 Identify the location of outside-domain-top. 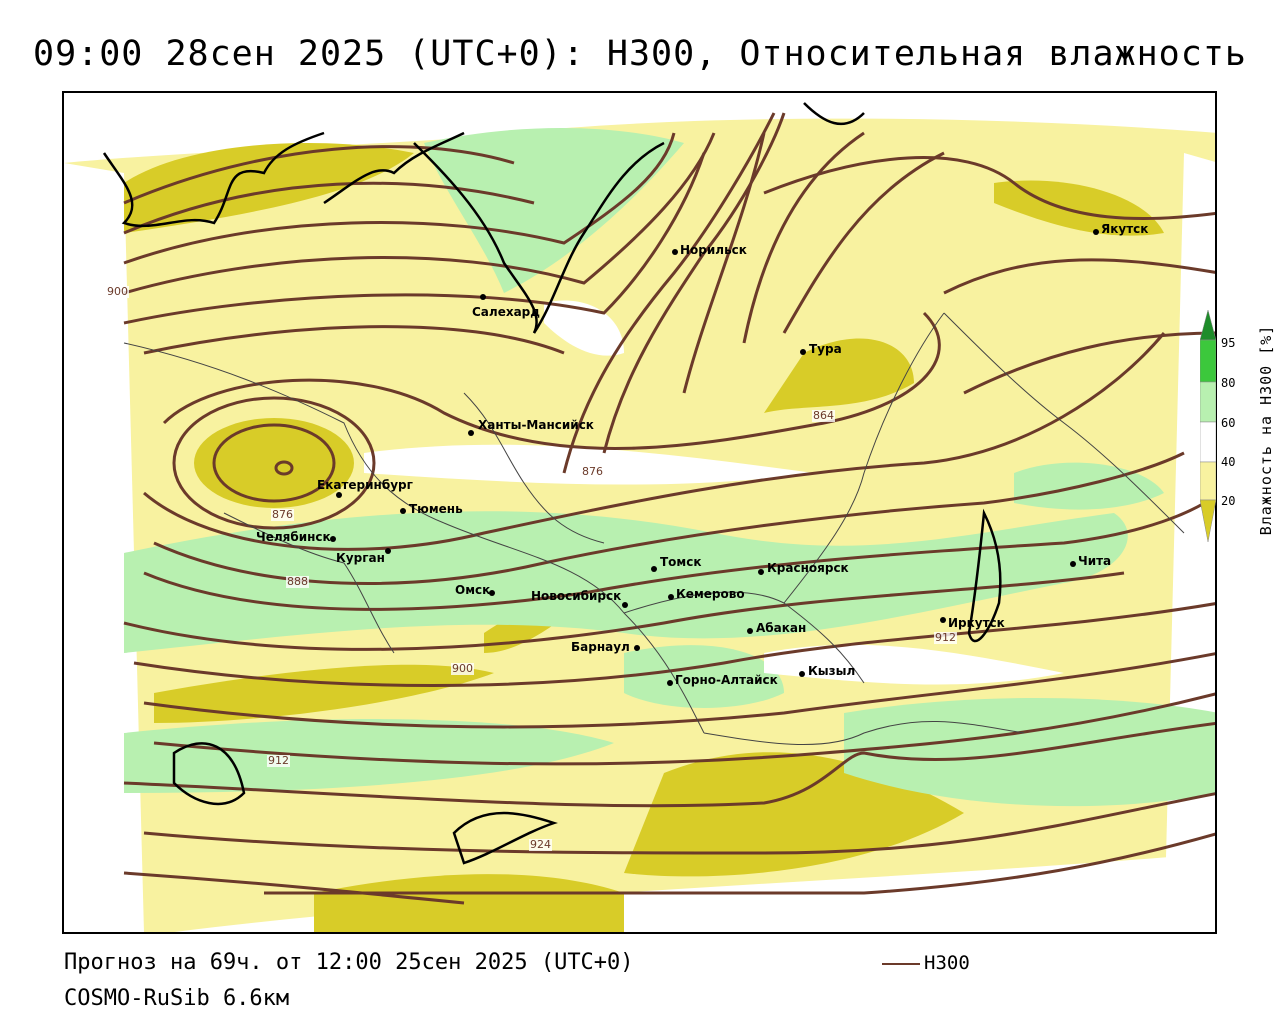
(639, 128).